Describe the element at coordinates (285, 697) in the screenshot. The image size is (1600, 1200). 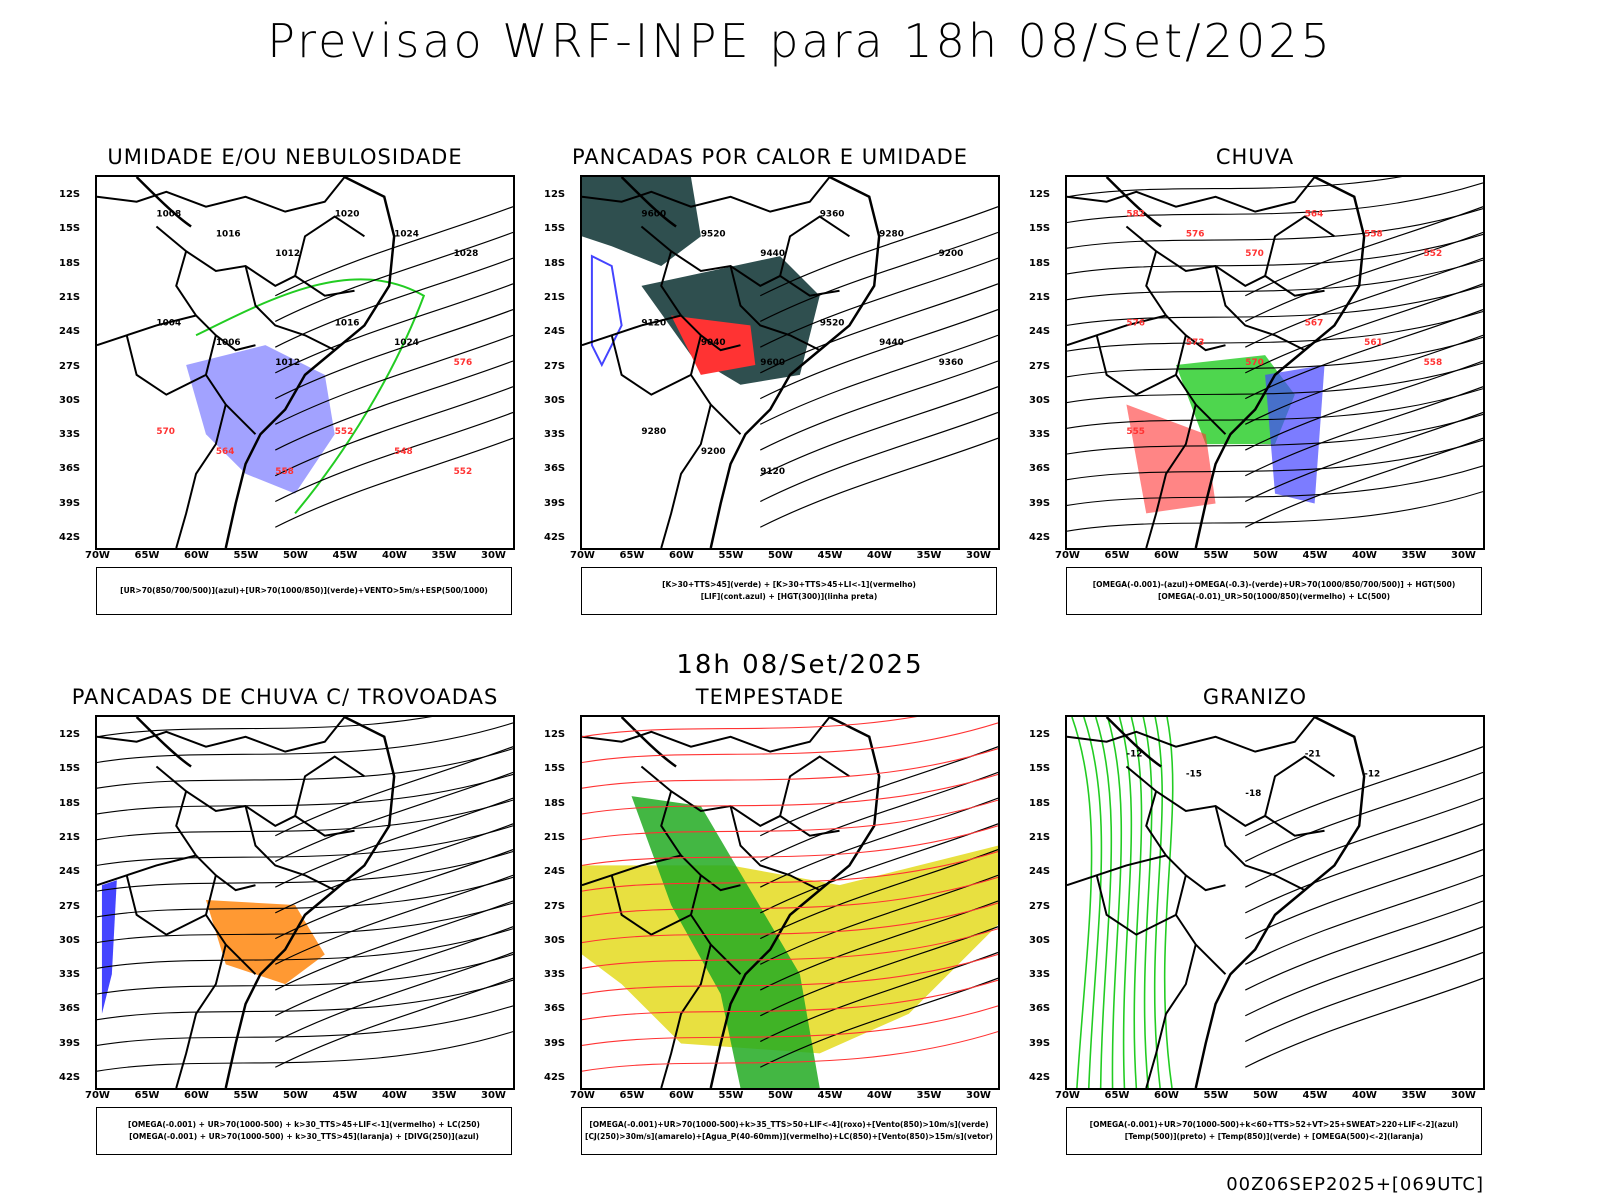
I see `panel-title: PANCADAS DE CHUVA C/ TROVOADAS` at that location.